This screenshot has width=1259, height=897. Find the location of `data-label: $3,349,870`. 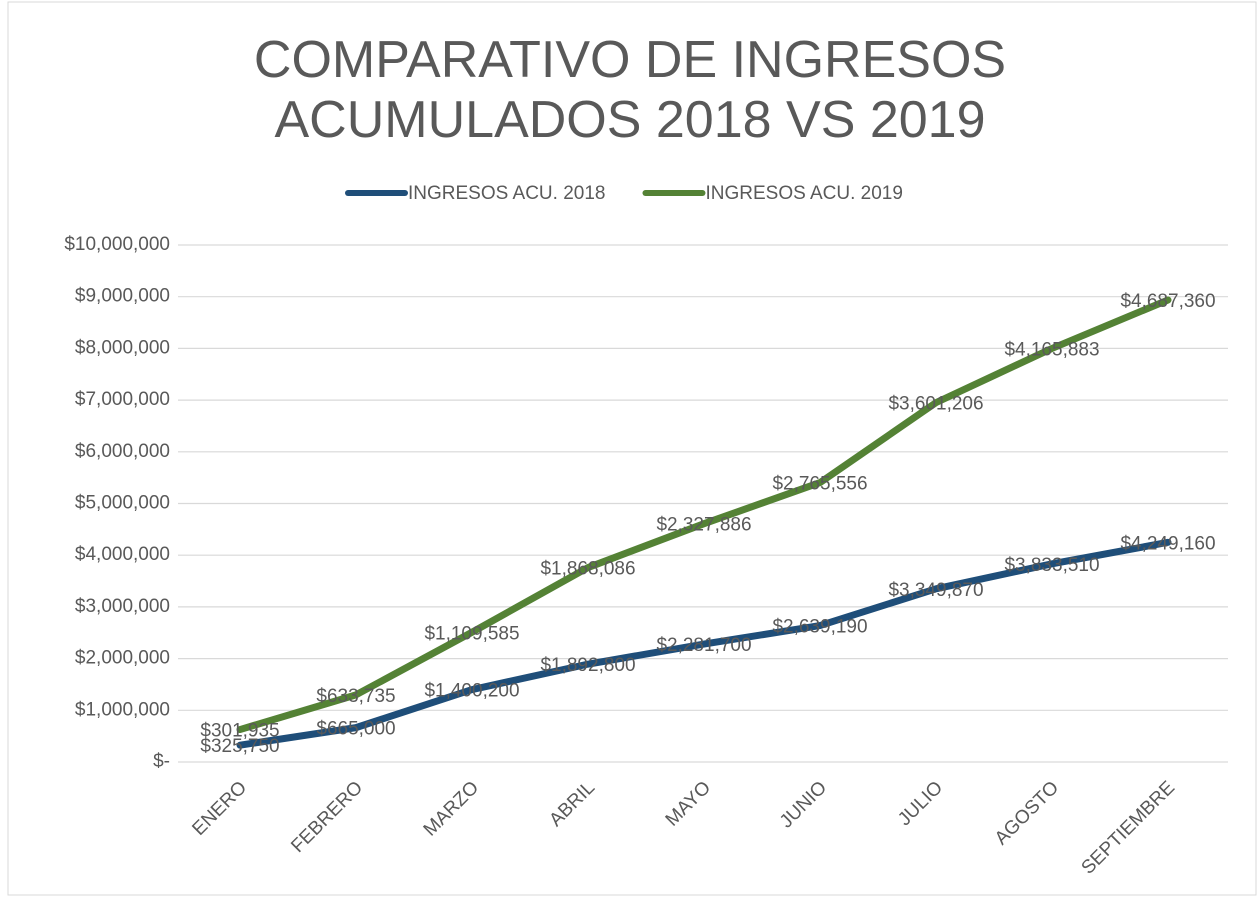

data-label: $3,349,870 is located at coordinates (935, 590).